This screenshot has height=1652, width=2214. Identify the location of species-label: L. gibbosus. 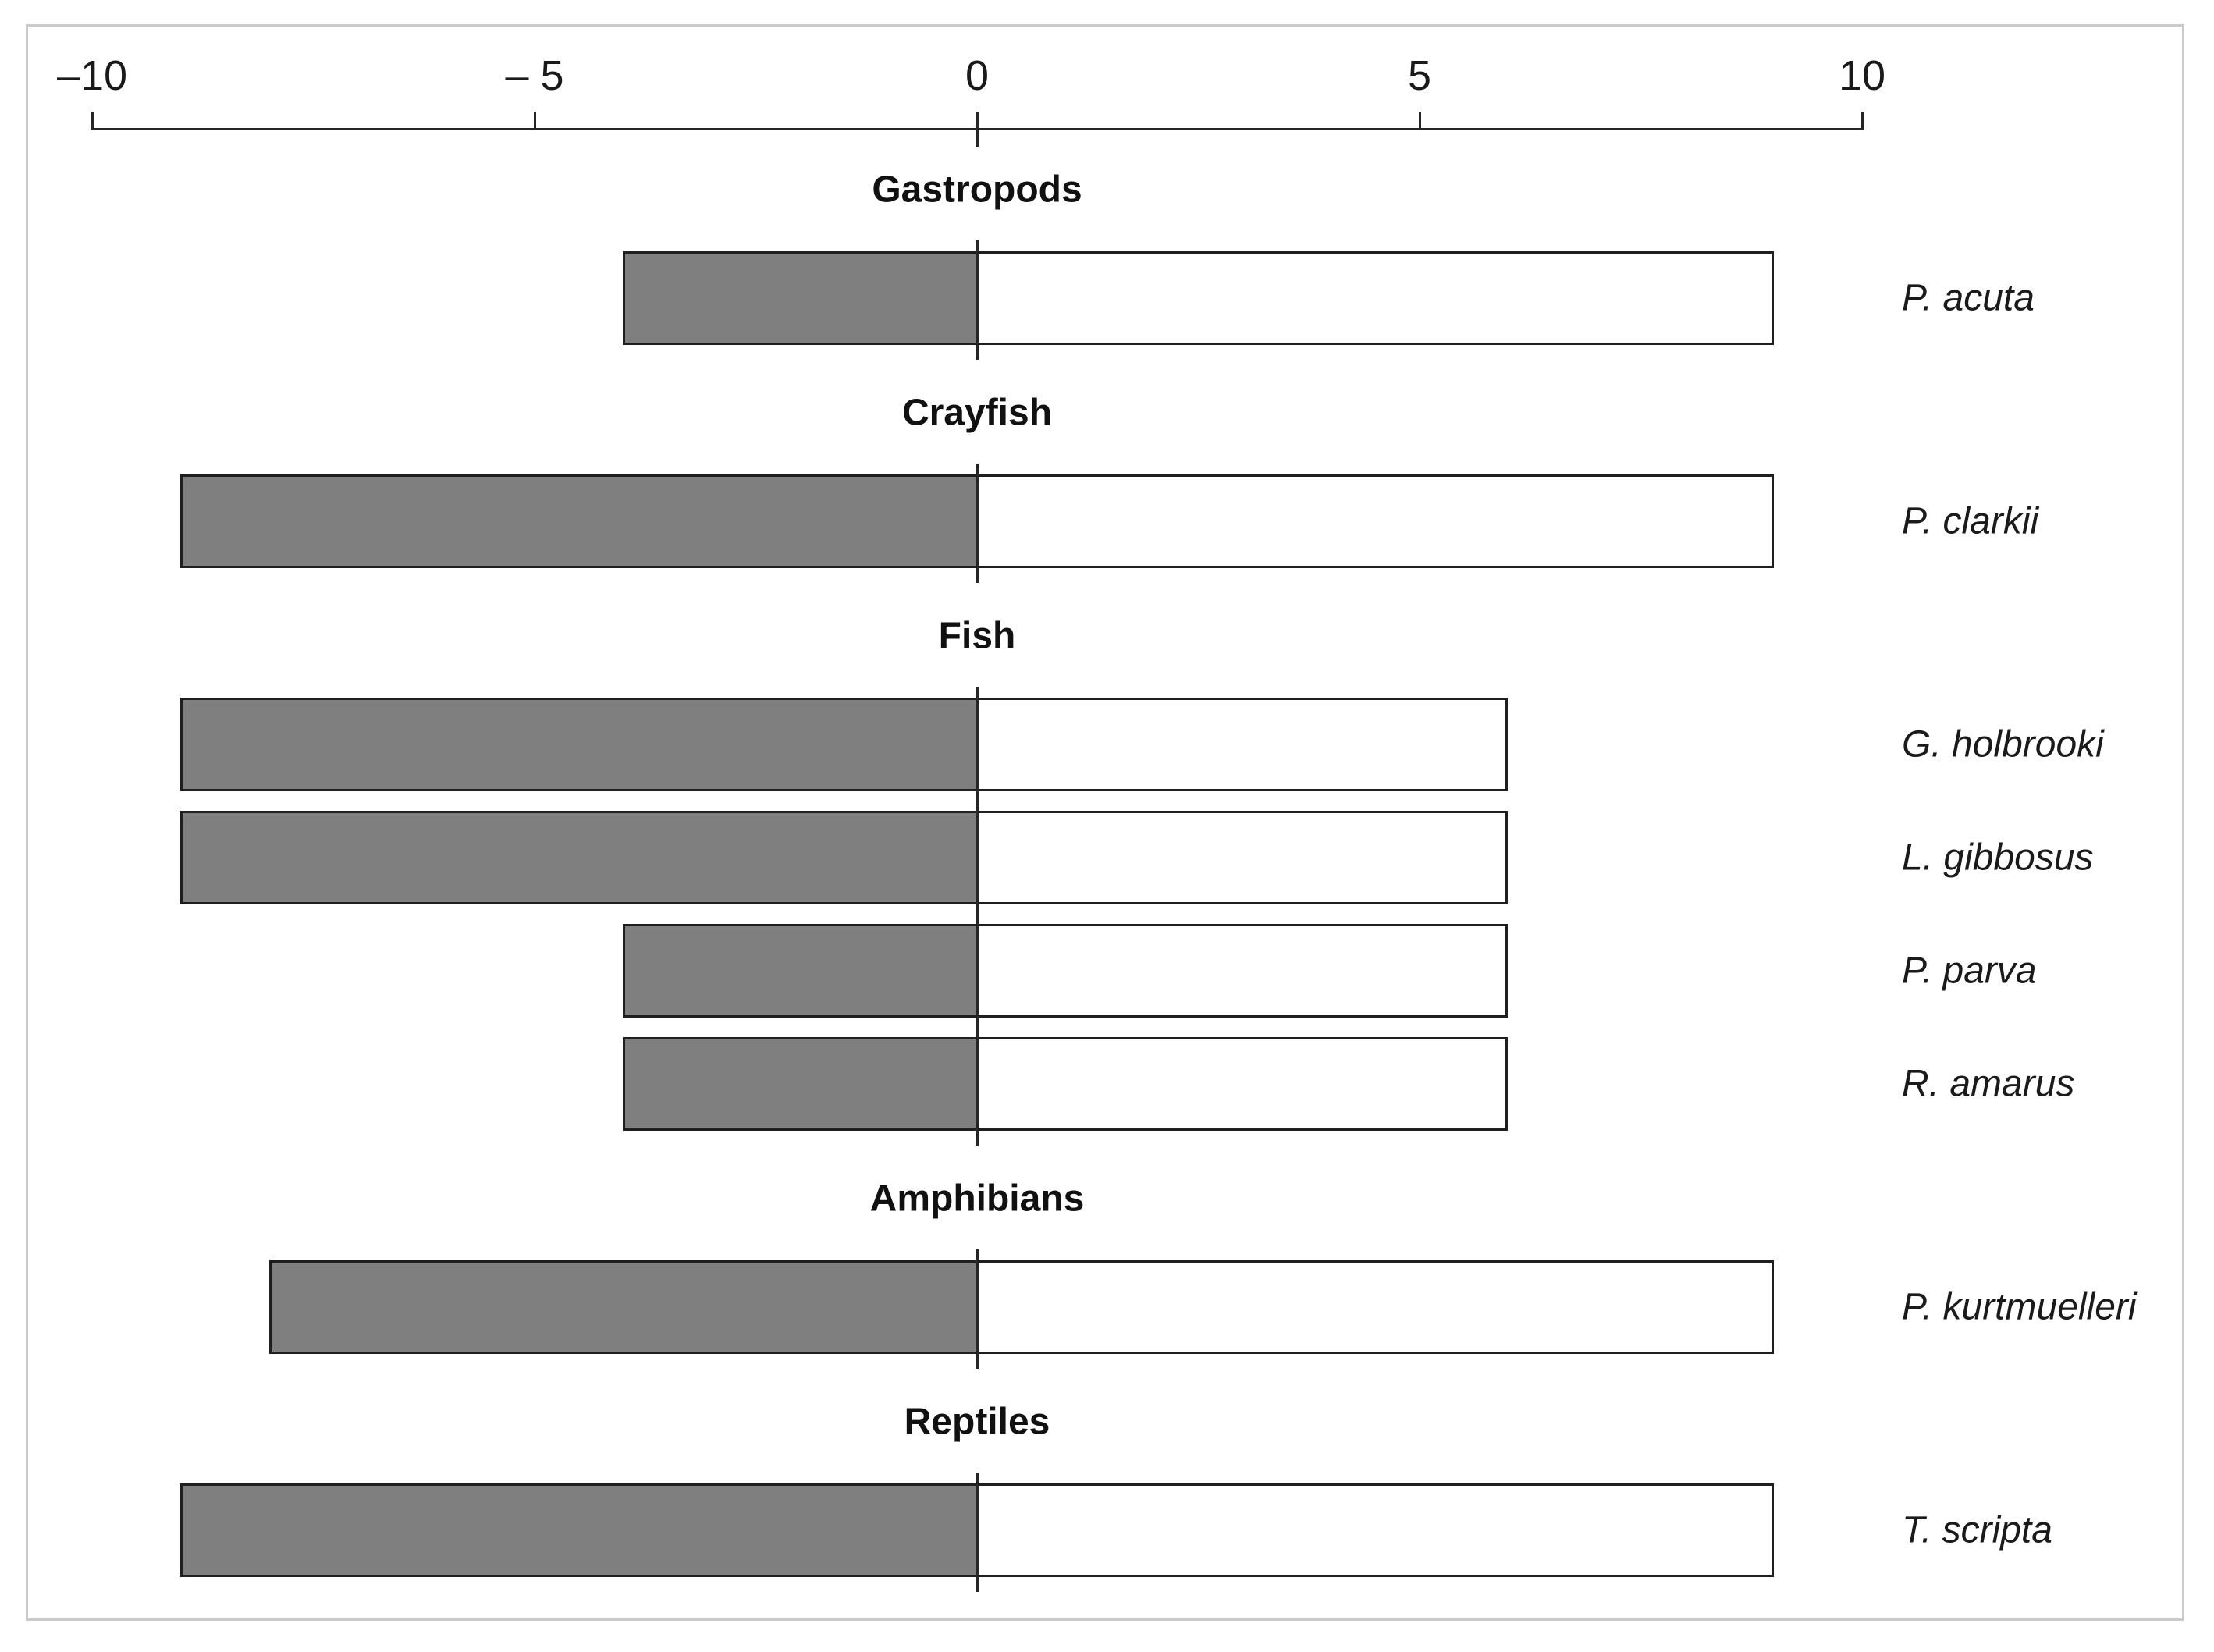
(1998, 858).